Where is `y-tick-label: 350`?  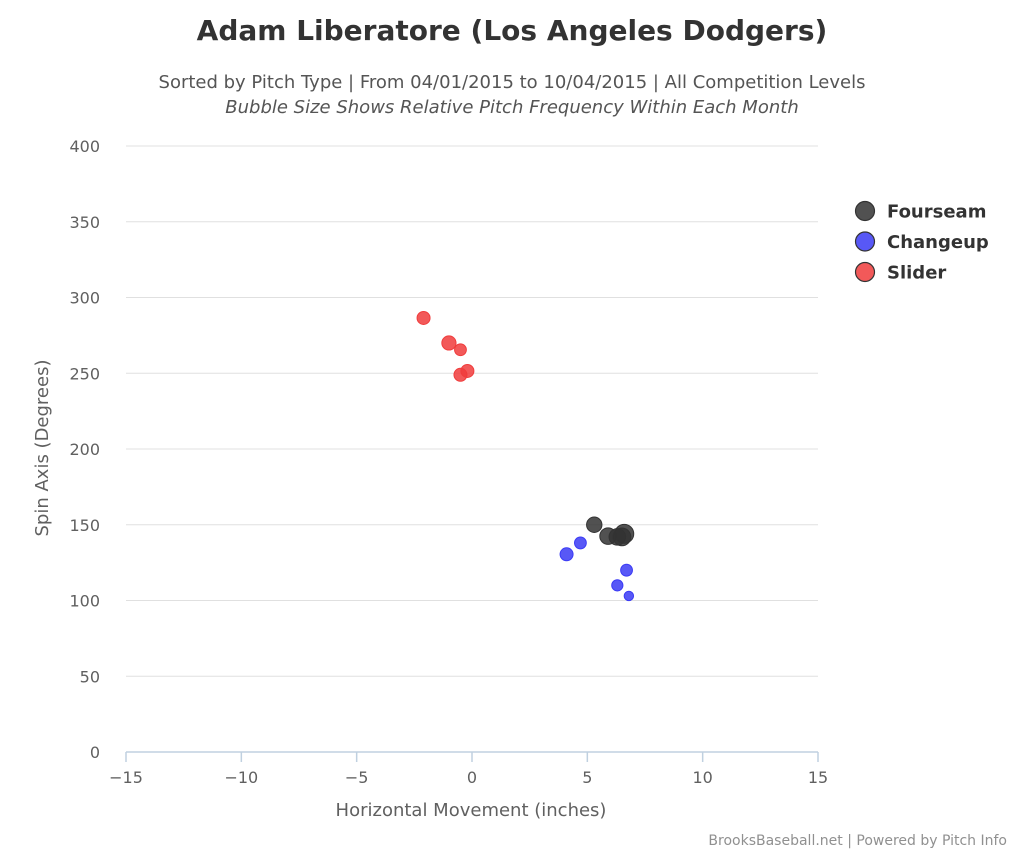 y-tick-label: 350 is located at coordinates (84, 222).